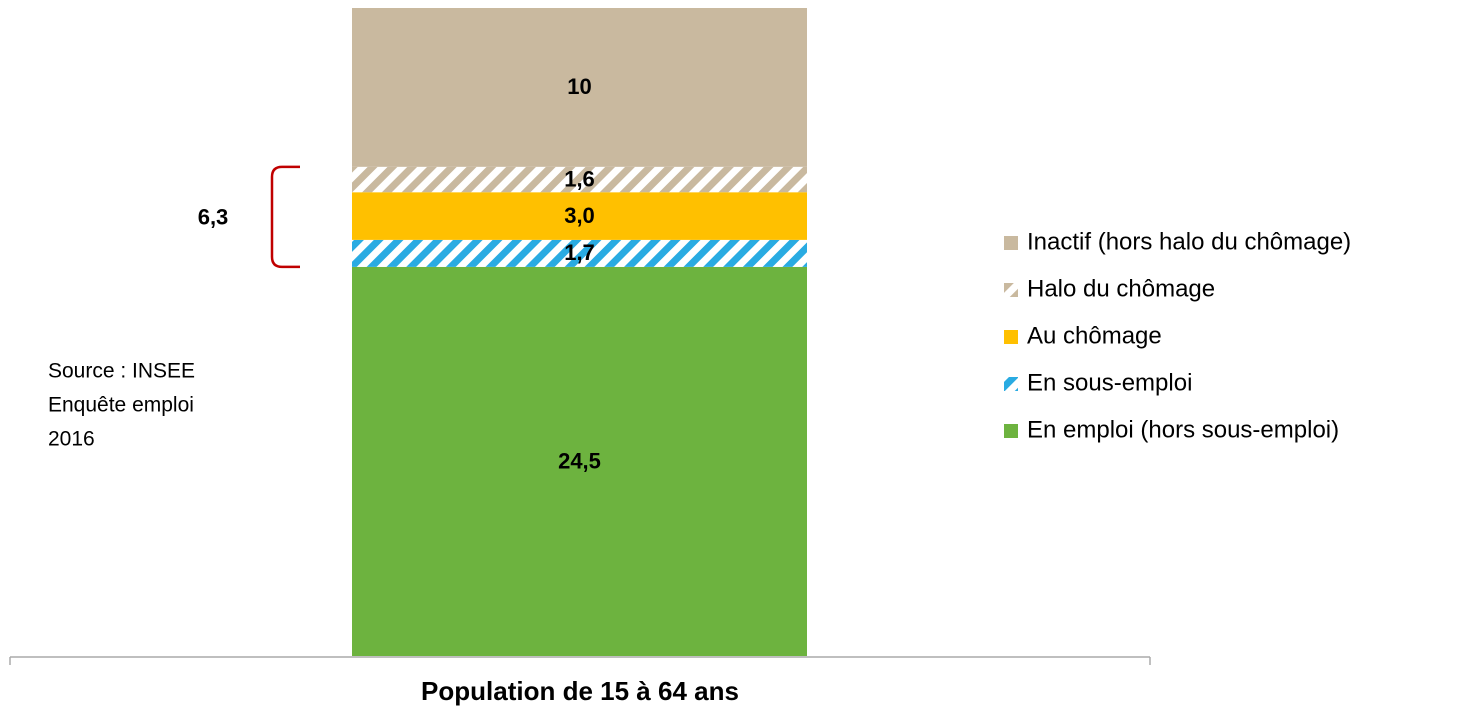 This screenshot has width=1460, height=709. I want to click on source-note: Source : INSEE, so click(121, 371).